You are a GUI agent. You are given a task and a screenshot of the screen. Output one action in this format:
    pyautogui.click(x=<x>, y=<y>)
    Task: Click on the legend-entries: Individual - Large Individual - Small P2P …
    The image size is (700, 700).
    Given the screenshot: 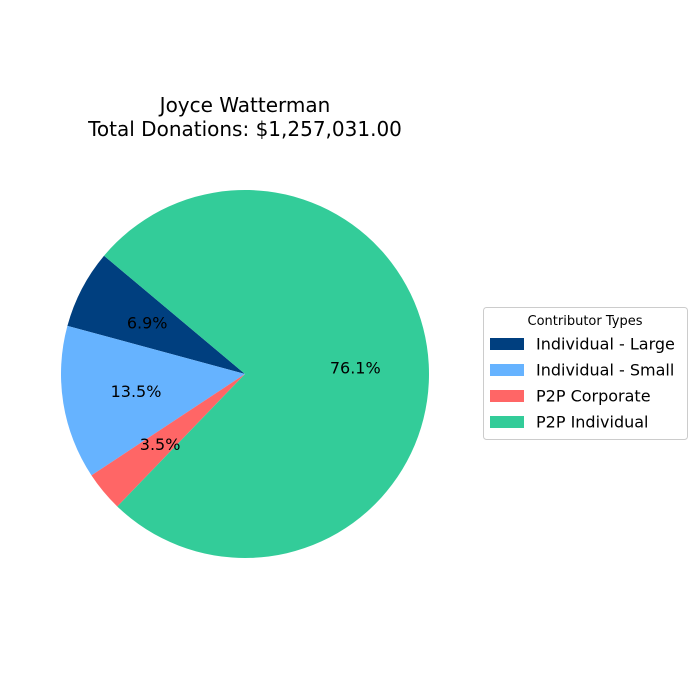 What is the action you would take?
    pyautogui.click(x=582, y=383)
    